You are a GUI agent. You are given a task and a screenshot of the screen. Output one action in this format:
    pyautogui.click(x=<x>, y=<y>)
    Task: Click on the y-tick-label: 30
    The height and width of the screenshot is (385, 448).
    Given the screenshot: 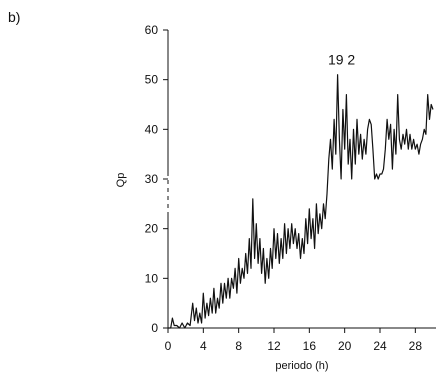 What is the action you would take?
    pyautogui.click(x=152, y=179)
    